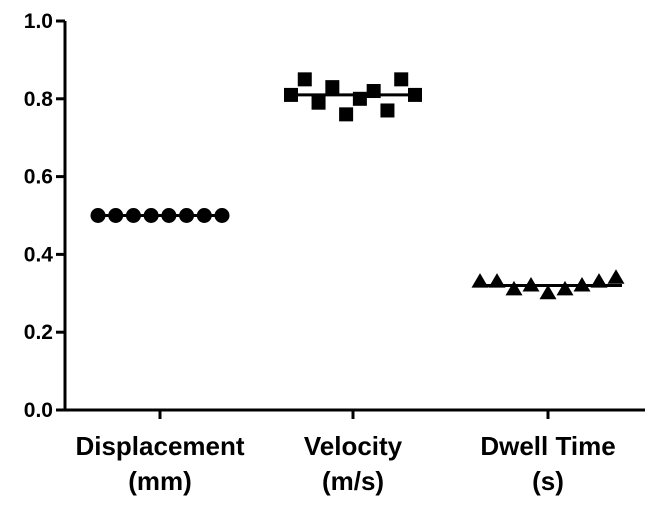 This screenshot has height=508, width=653. Describe the element at coordinates (39, 99) in the screenshot. I see `y-tick-label: 0.8` at that location.